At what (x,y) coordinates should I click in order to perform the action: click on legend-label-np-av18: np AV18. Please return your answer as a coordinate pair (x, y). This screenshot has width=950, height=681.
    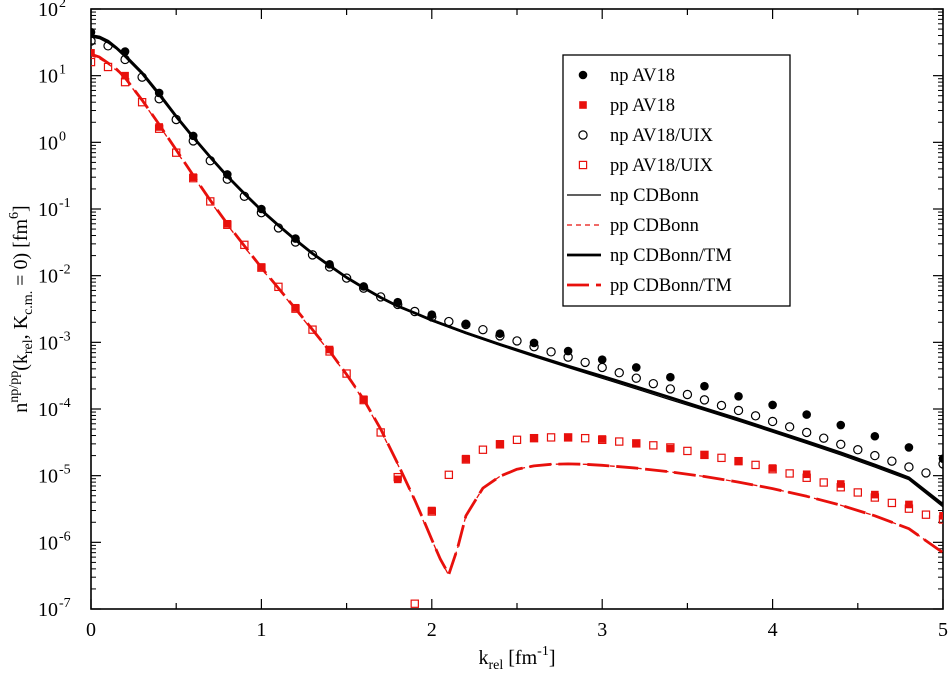
    Looking at the image, I should click on (642, 76).